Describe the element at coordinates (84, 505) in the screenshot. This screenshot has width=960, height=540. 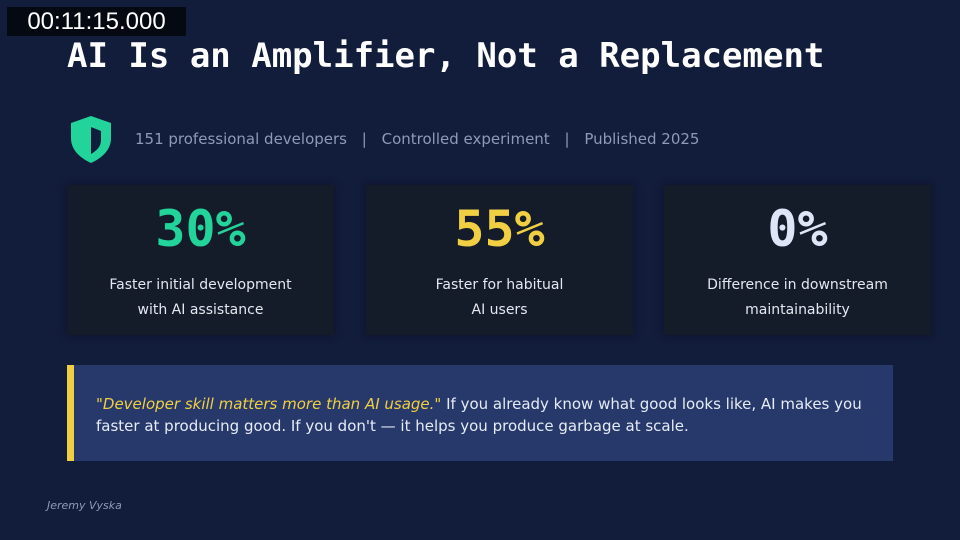
I see `author-credit: Jeremy Vyska` at that location.